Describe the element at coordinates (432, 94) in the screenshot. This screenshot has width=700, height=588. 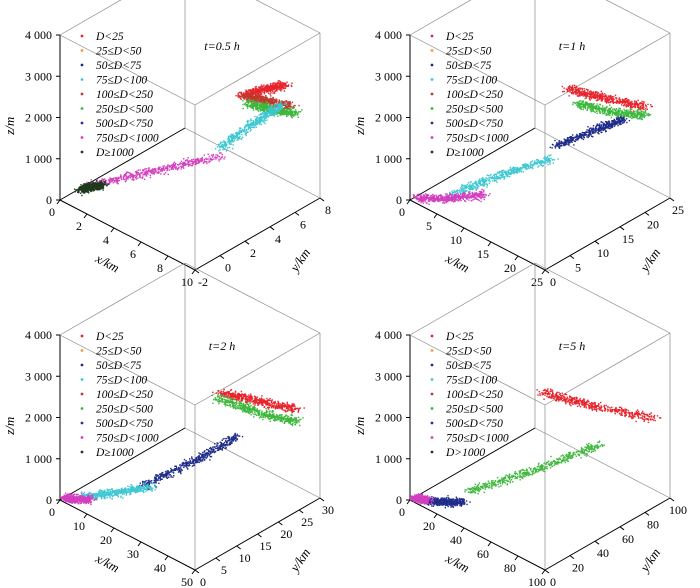
I see `legend-marker` at that location.